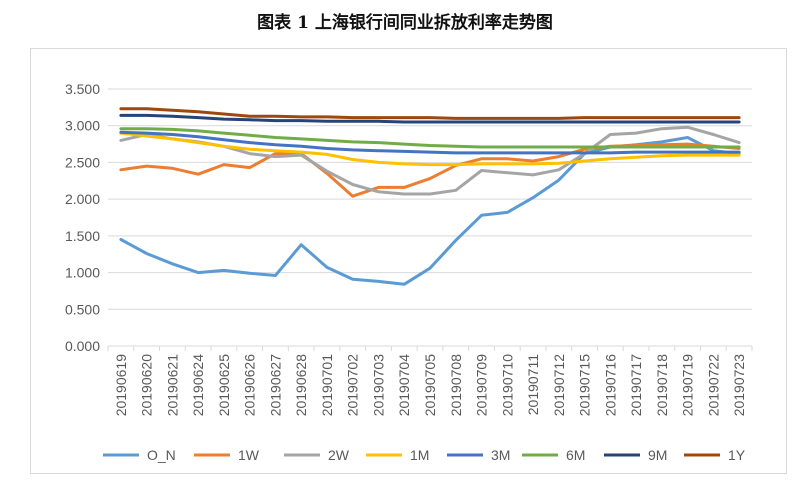  What do you see at coordinates (430, 138) in the screenshot?
I see `series-line-6m` at bounding box center [430, 138].